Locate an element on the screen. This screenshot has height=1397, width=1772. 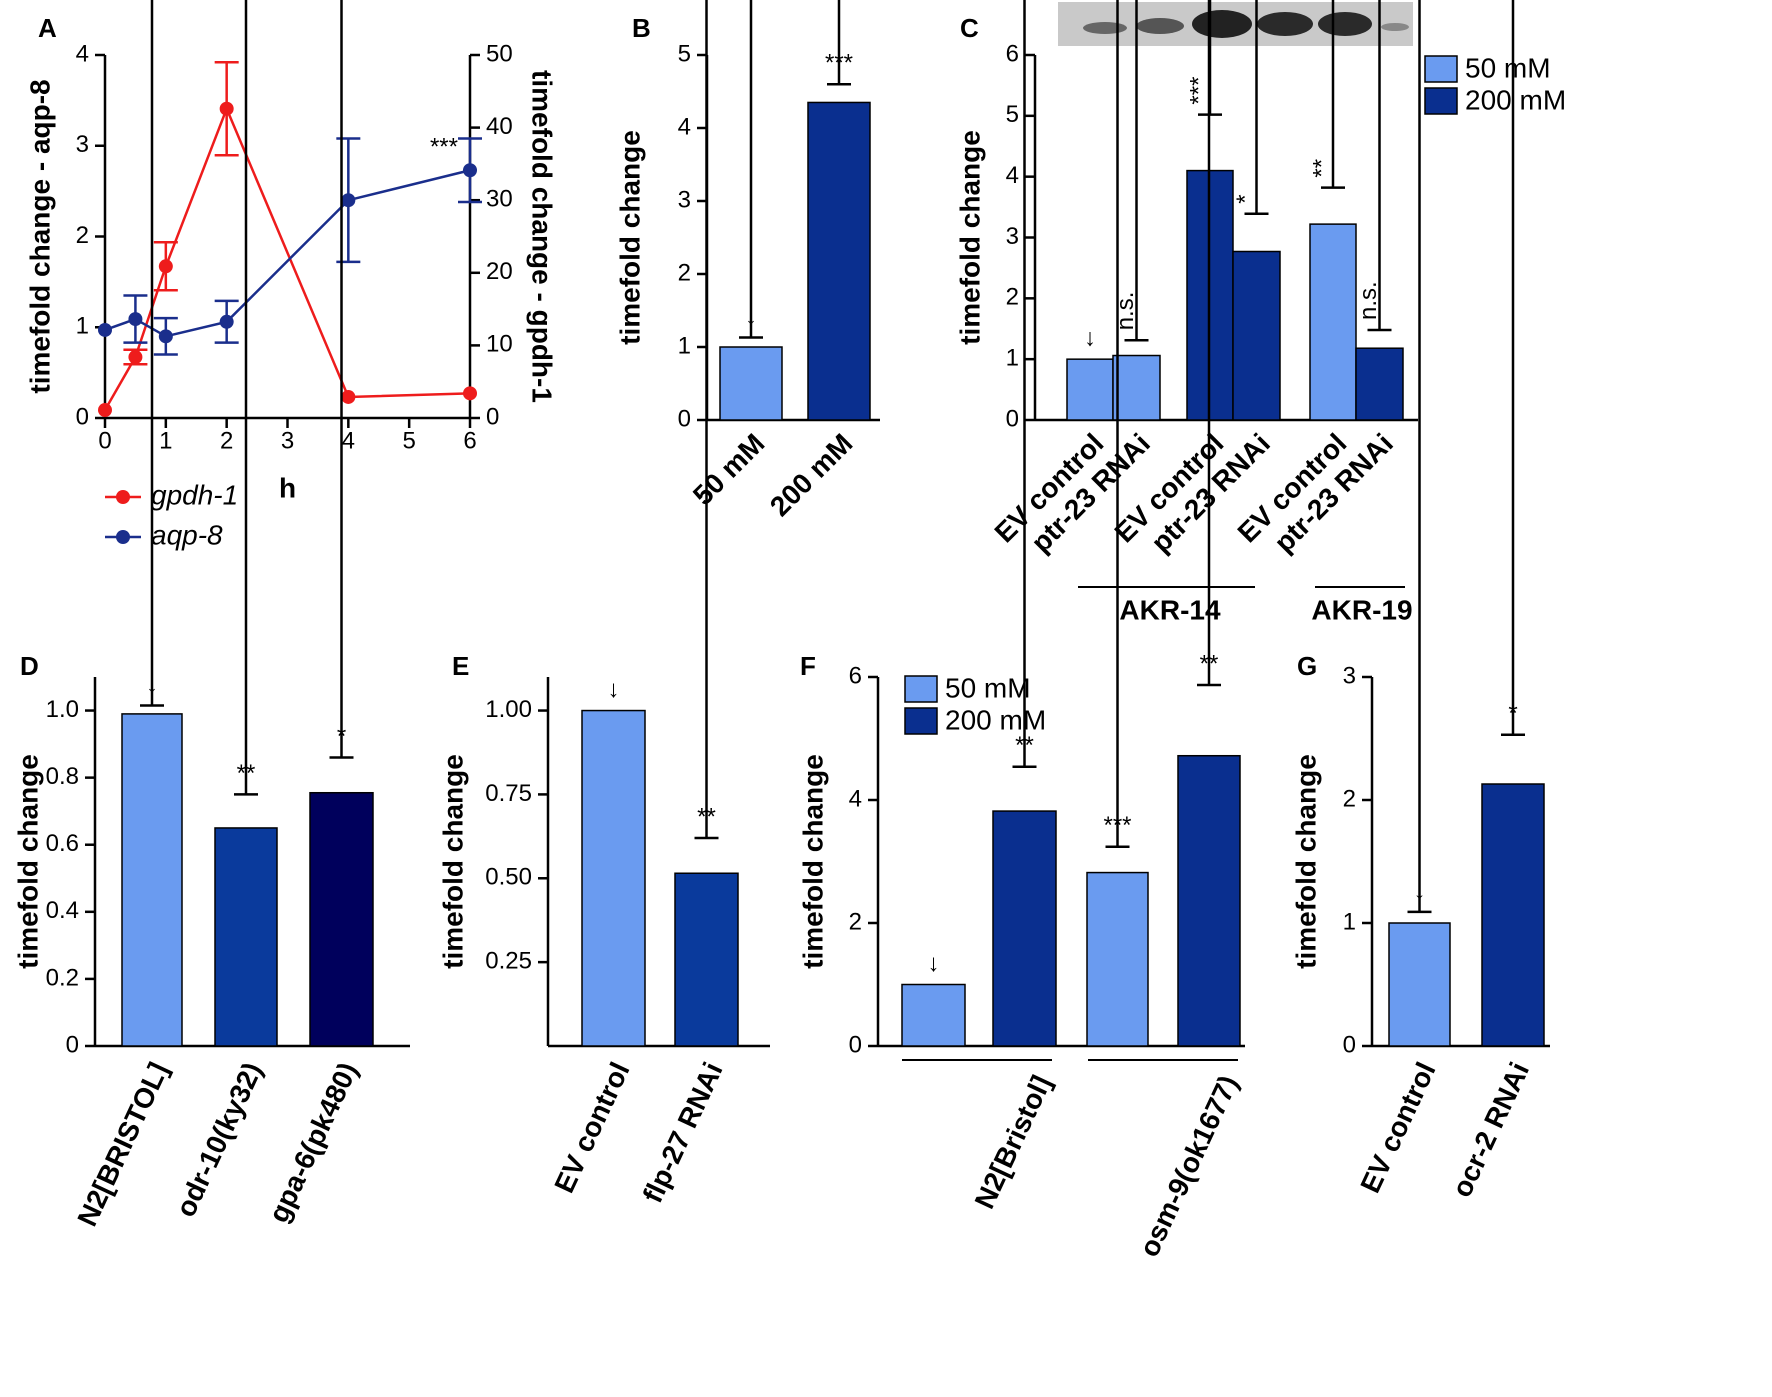
x-tick-label: 3 is located at coordinates (287, 440).